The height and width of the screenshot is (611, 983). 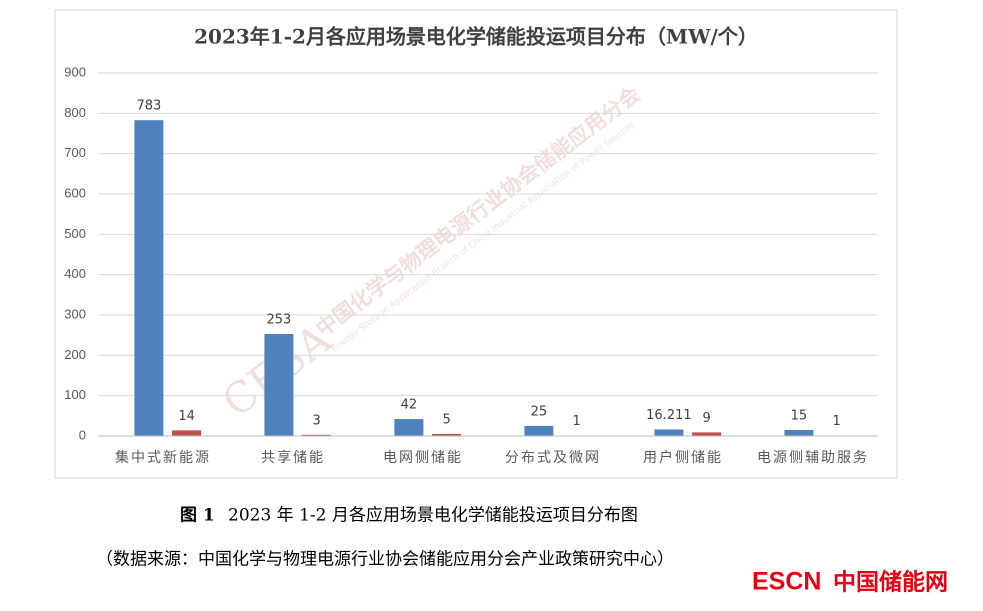 I want to click on y-tick-label: 700, so click(x=75, y=152).